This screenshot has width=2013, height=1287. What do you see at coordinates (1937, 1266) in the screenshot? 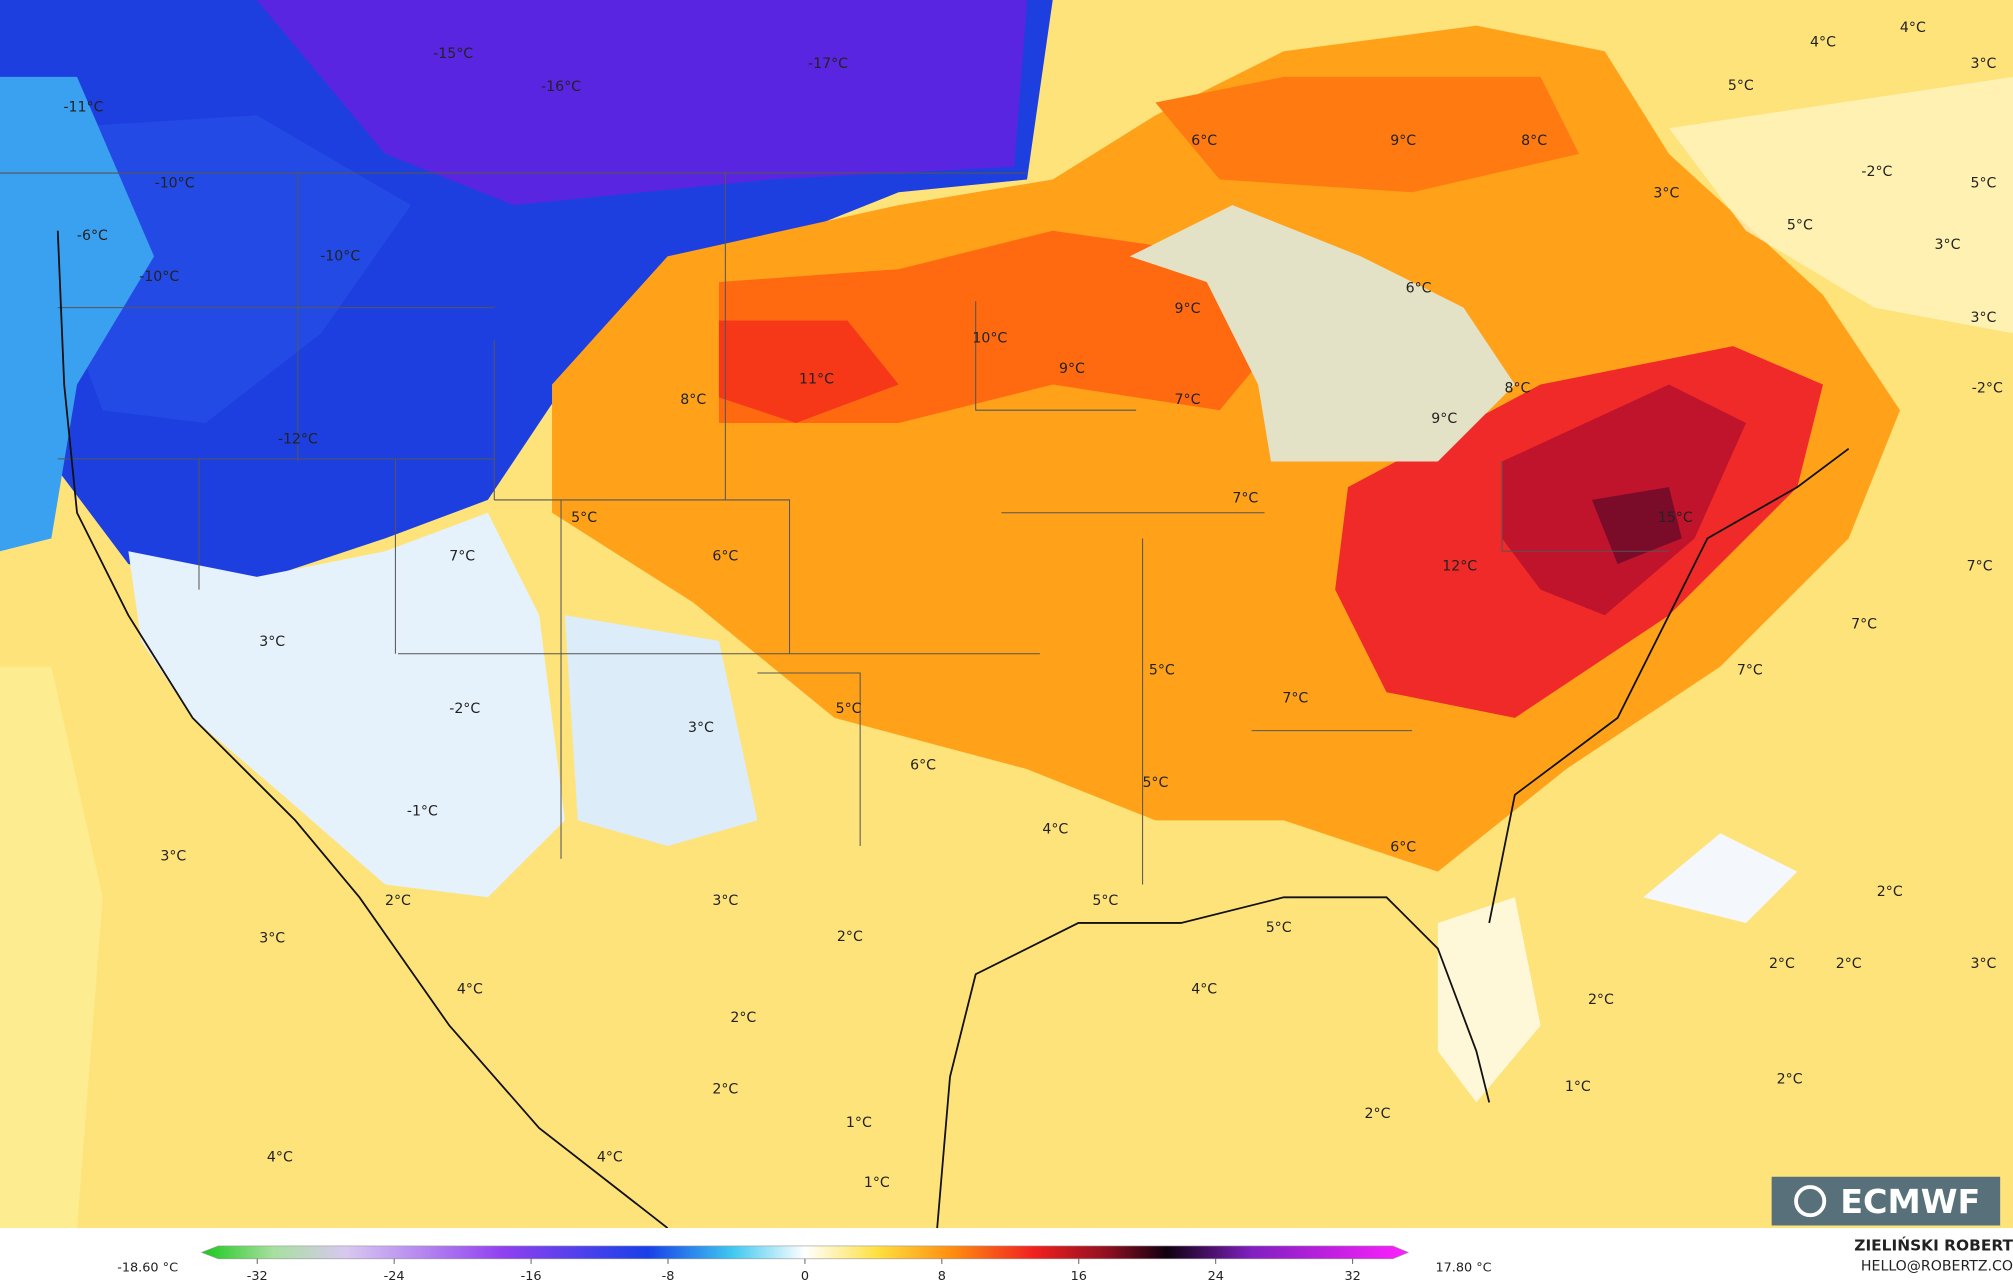
I see `credit-email: HELLO@ROBERTZ.CO` at bounding box center [1937, 1266].